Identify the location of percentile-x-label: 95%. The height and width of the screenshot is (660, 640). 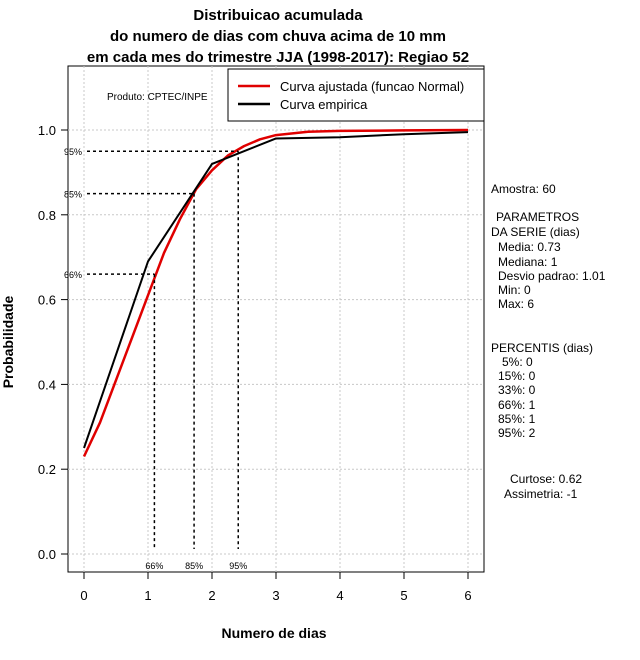
(238, 566).